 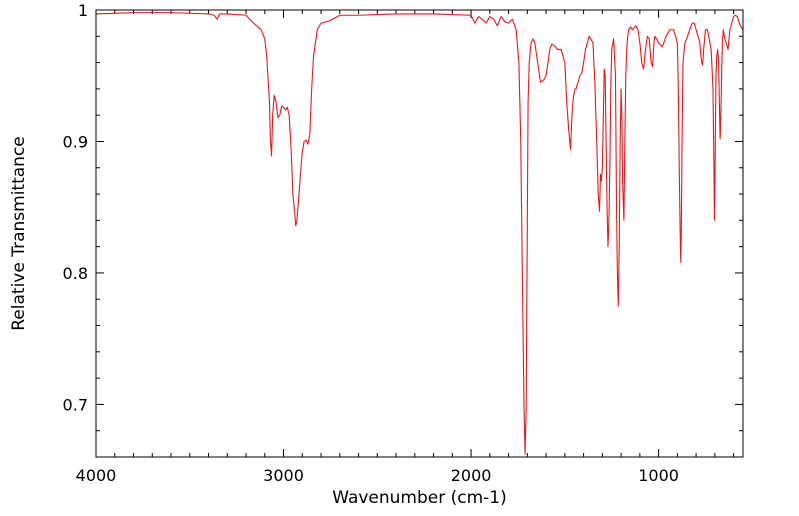 What do you see at coordinates (96, 475) in the screenshot?
I see `x-tick-label: 4000` at bounding box center [96, 475].